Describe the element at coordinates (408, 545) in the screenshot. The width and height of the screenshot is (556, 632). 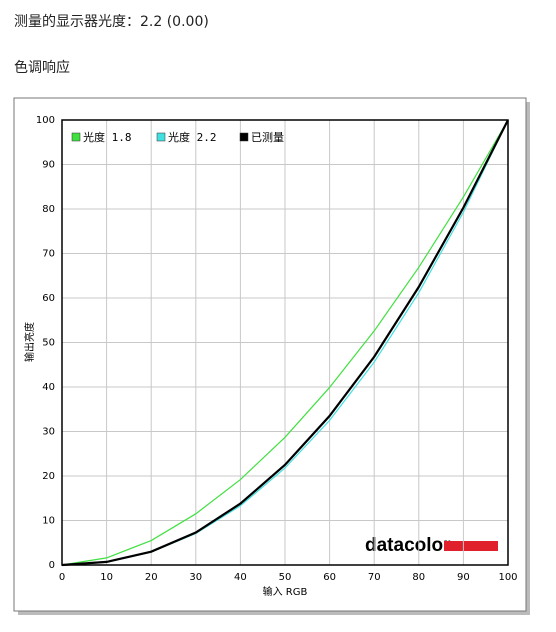
I see `logo: datacolor` at that location.